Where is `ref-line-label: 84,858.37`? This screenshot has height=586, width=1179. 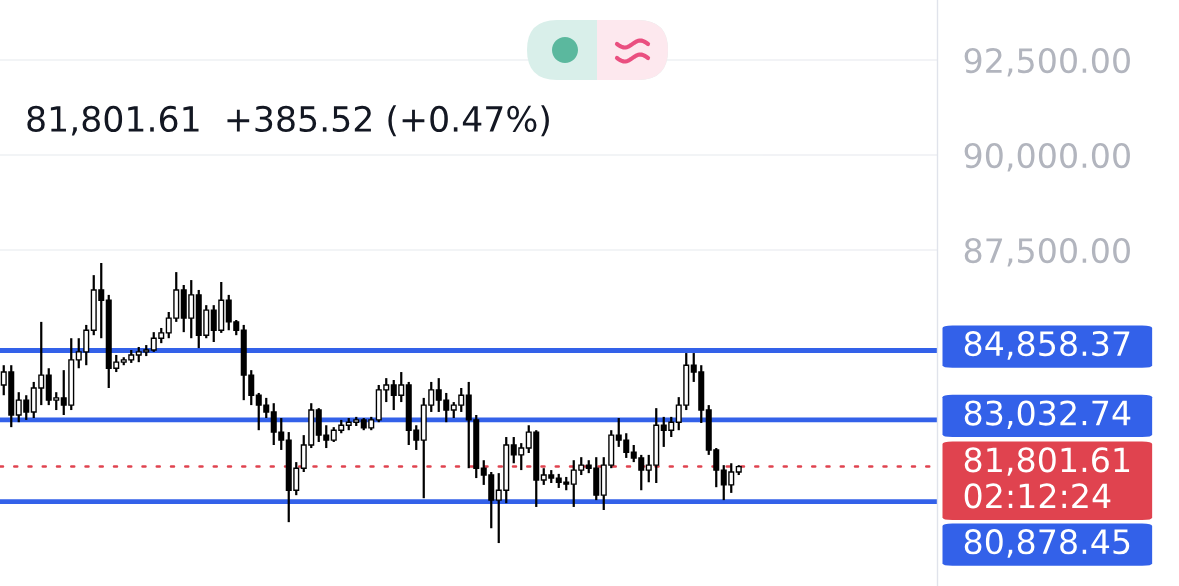
ref-line-label: 84,858.37 is located at coordinates (1047, 345).